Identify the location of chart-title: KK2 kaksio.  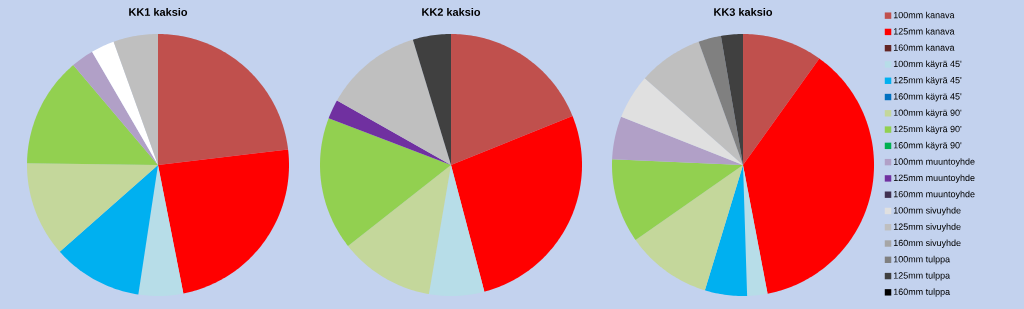
(451, 11).